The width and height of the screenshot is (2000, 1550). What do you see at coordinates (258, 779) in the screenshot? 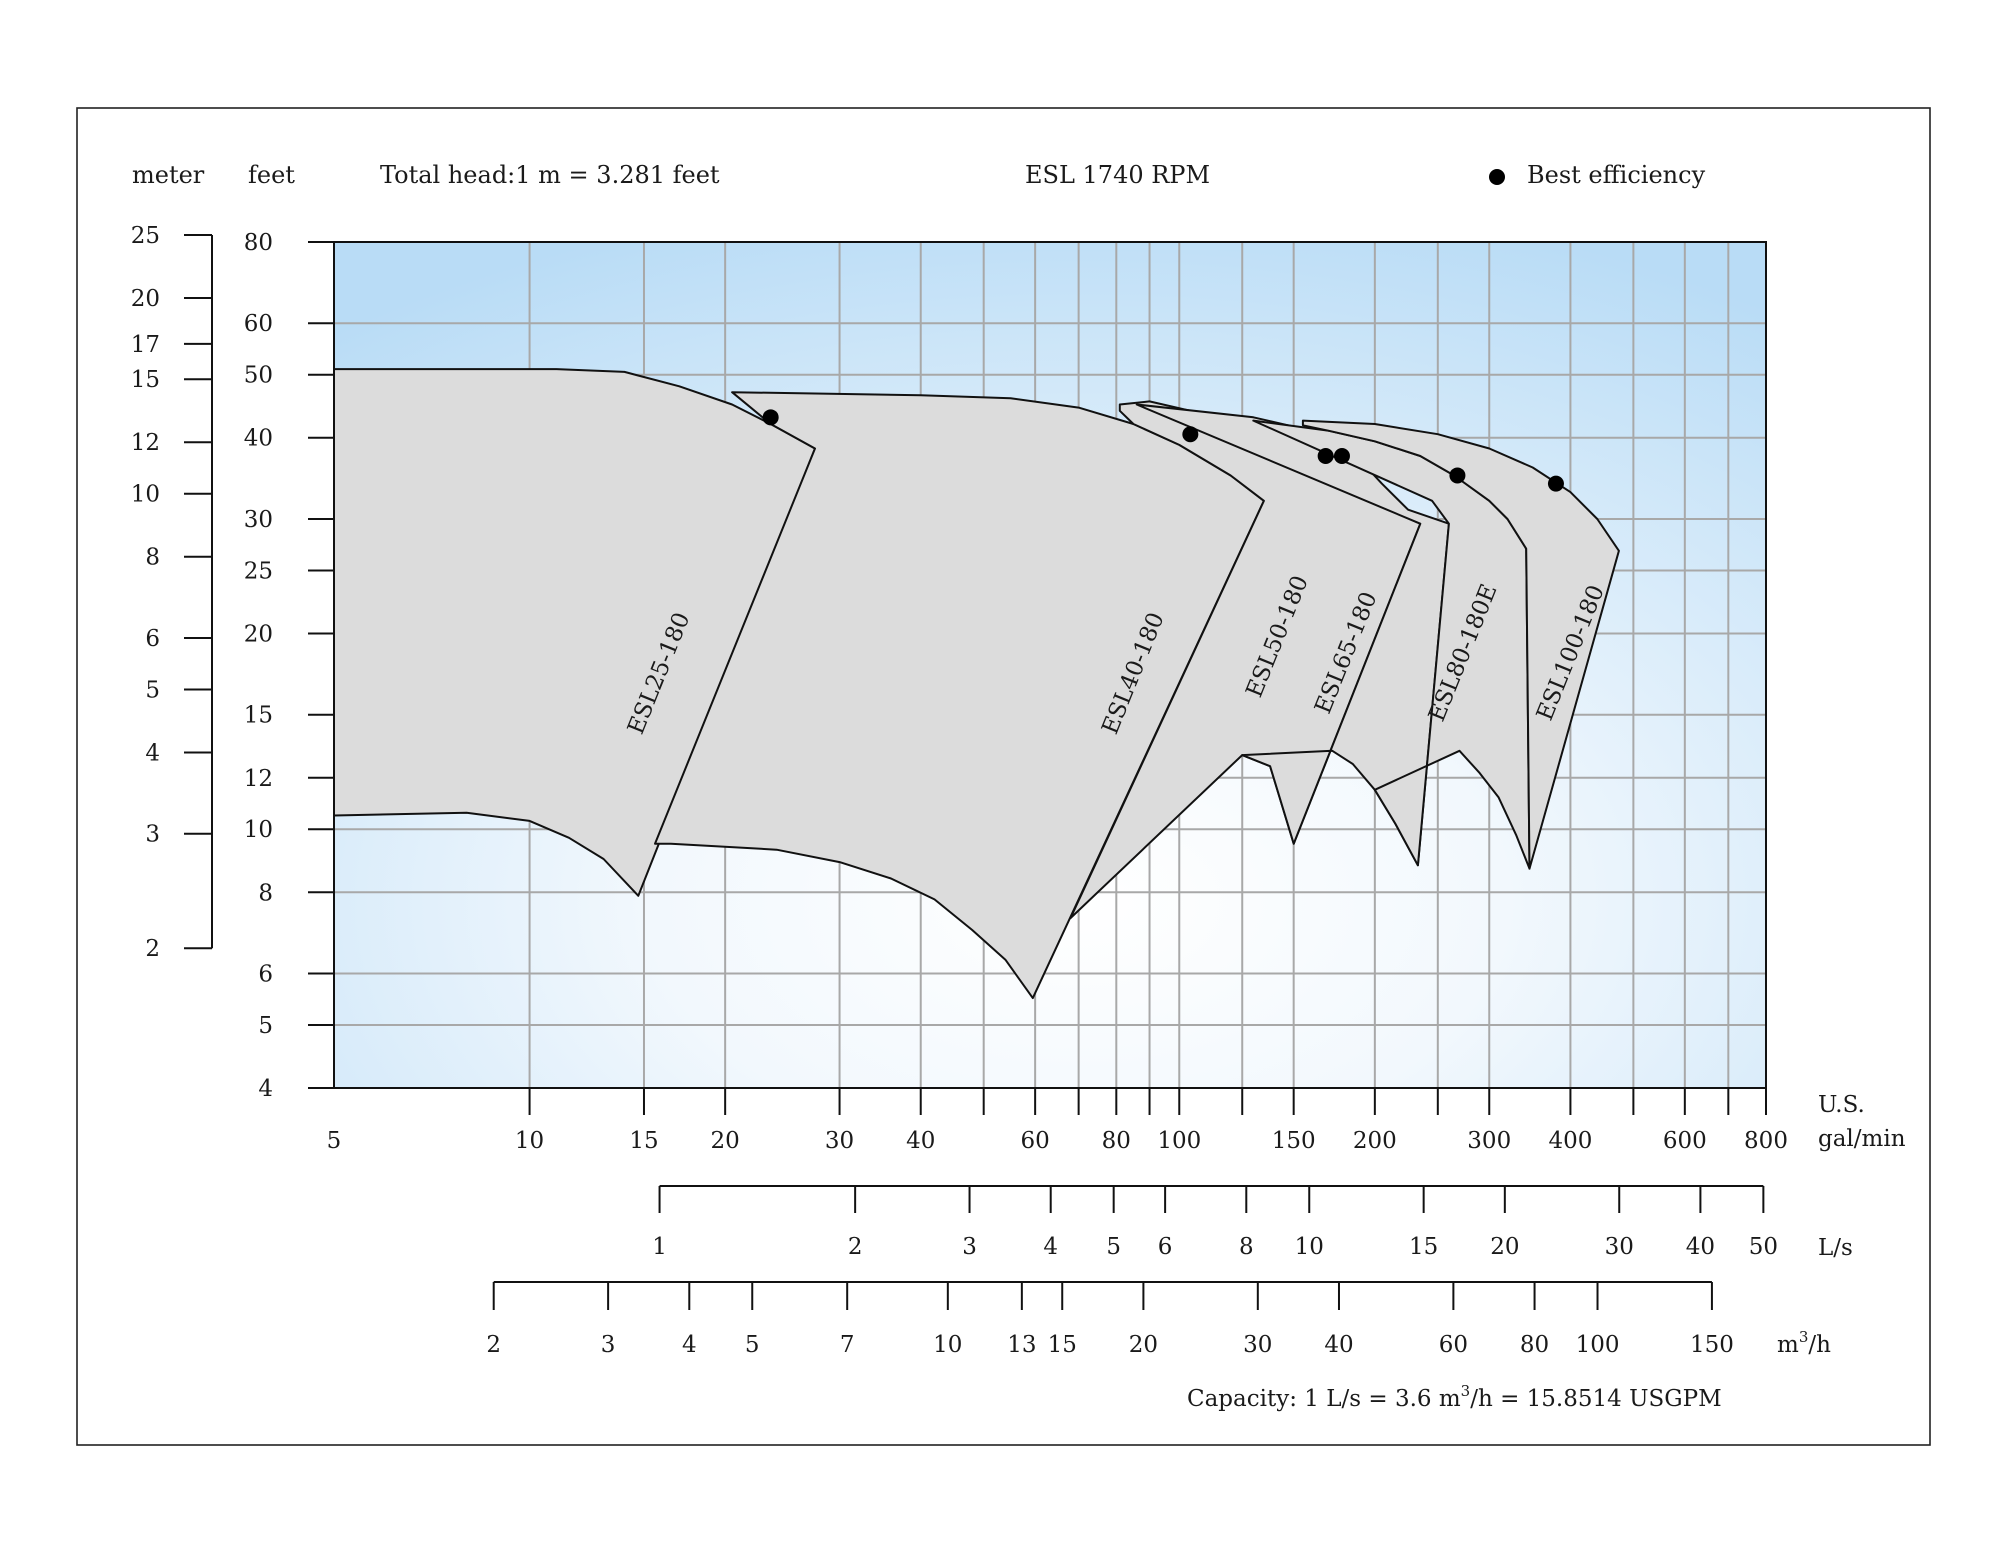
I see `feet-tick-label: 12` at bounding box center [258, 779].